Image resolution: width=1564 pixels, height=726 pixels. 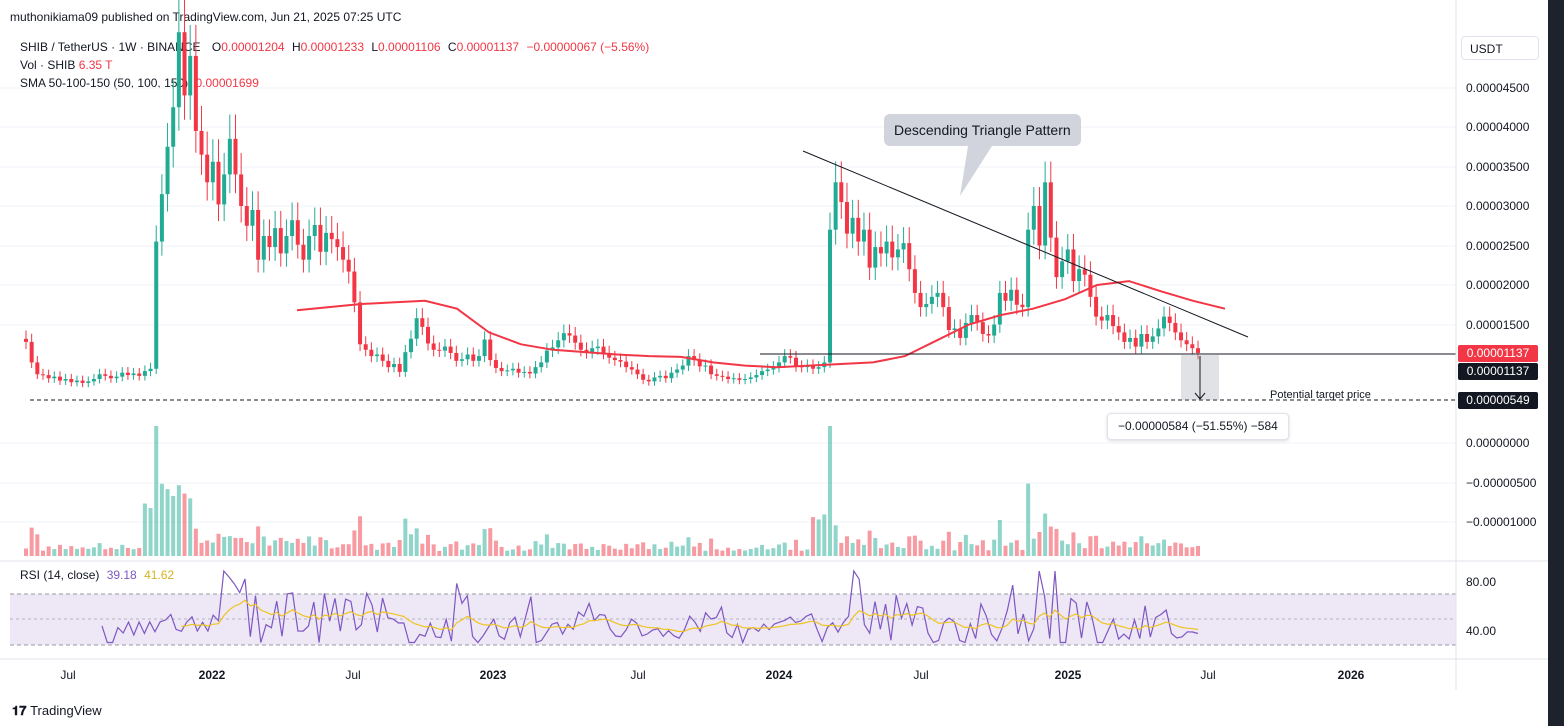 I want to click on low-label: L, so click(x=375, y=47).